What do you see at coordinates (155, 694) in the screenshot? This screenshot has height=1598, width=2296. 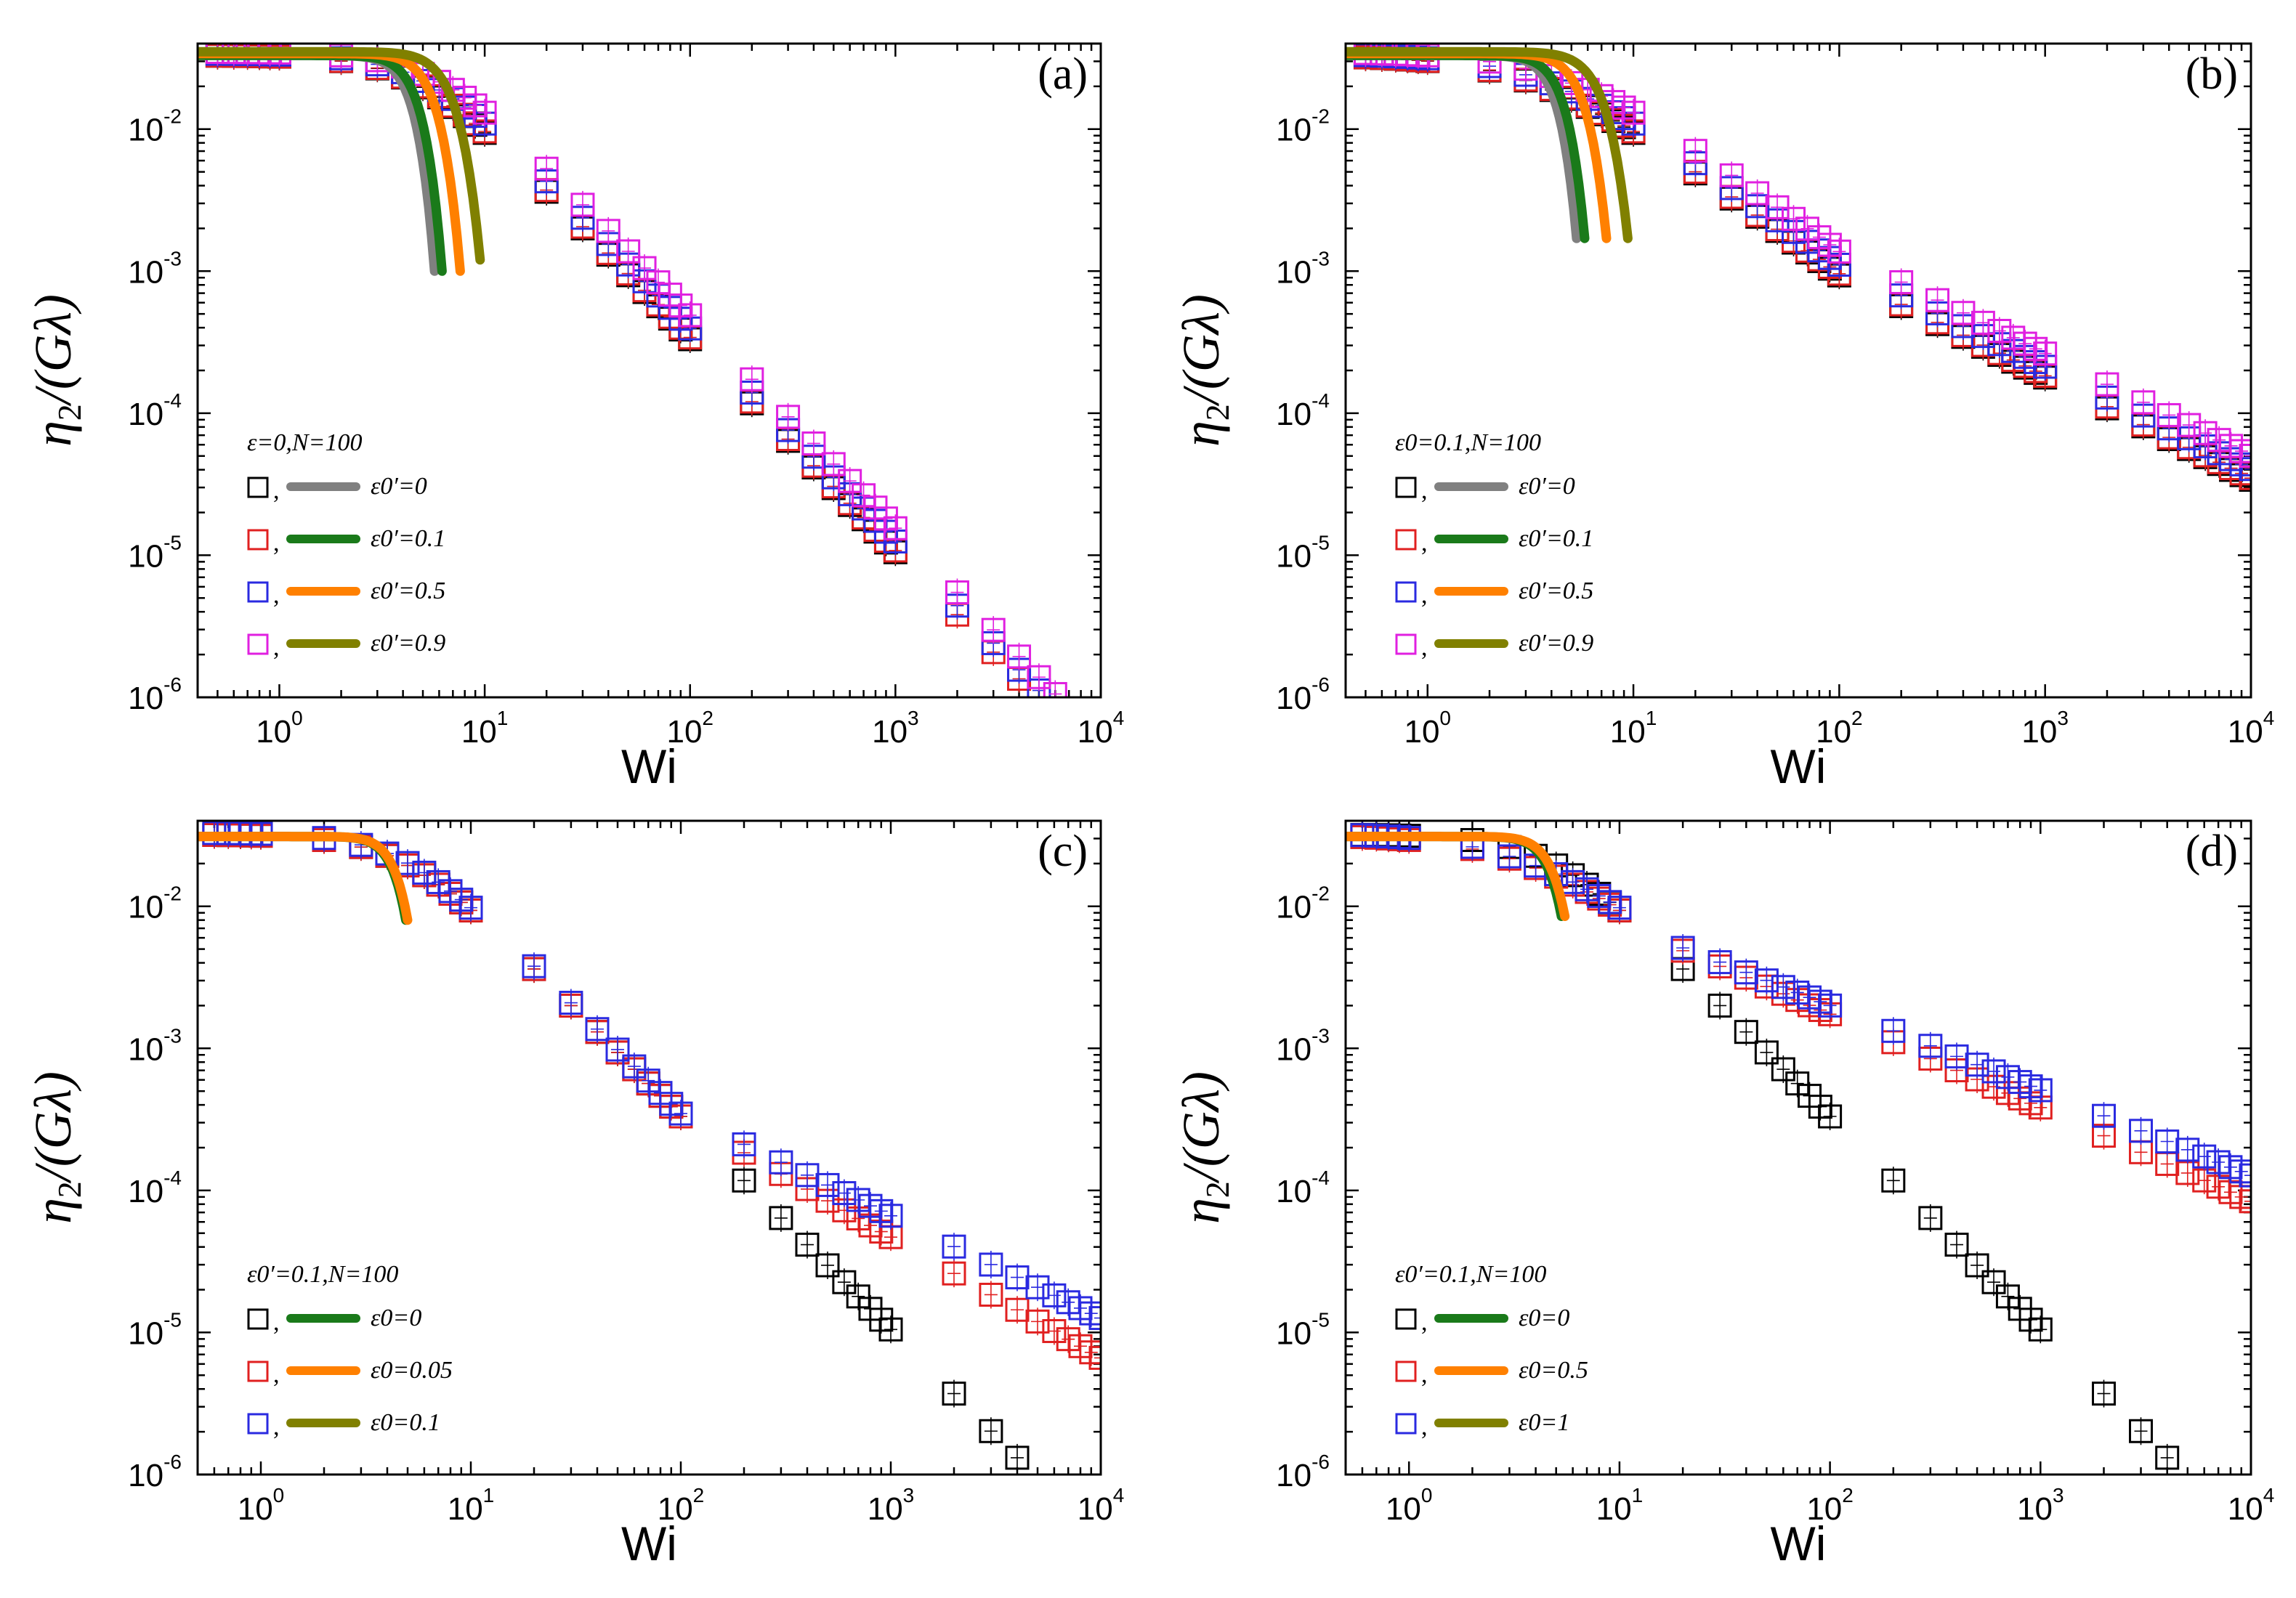 I see `y-tick-label: 10⁻⁶` at bounding box center [155, 694].